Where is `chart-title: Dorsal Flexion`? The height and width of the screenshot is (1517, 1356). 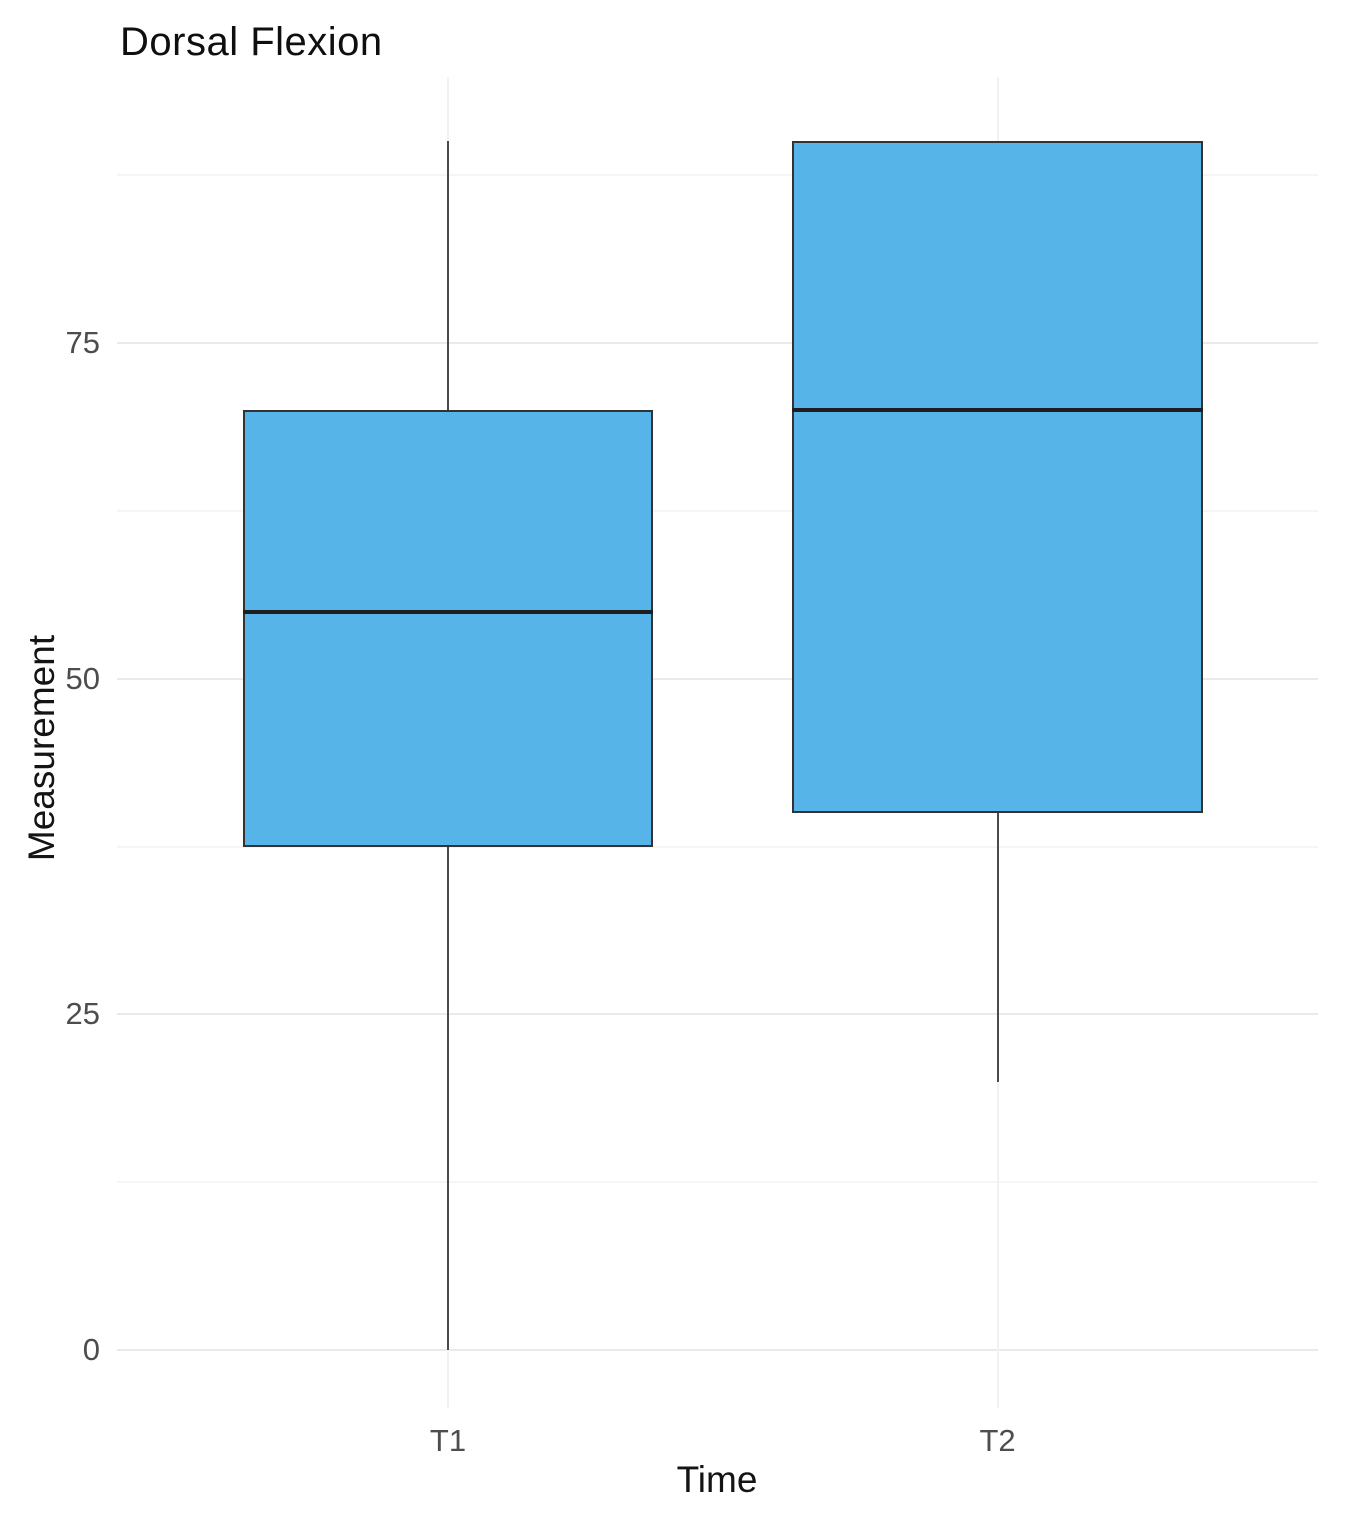 chart-title: Dorsal Flexion is located at coordinates (251, 42).